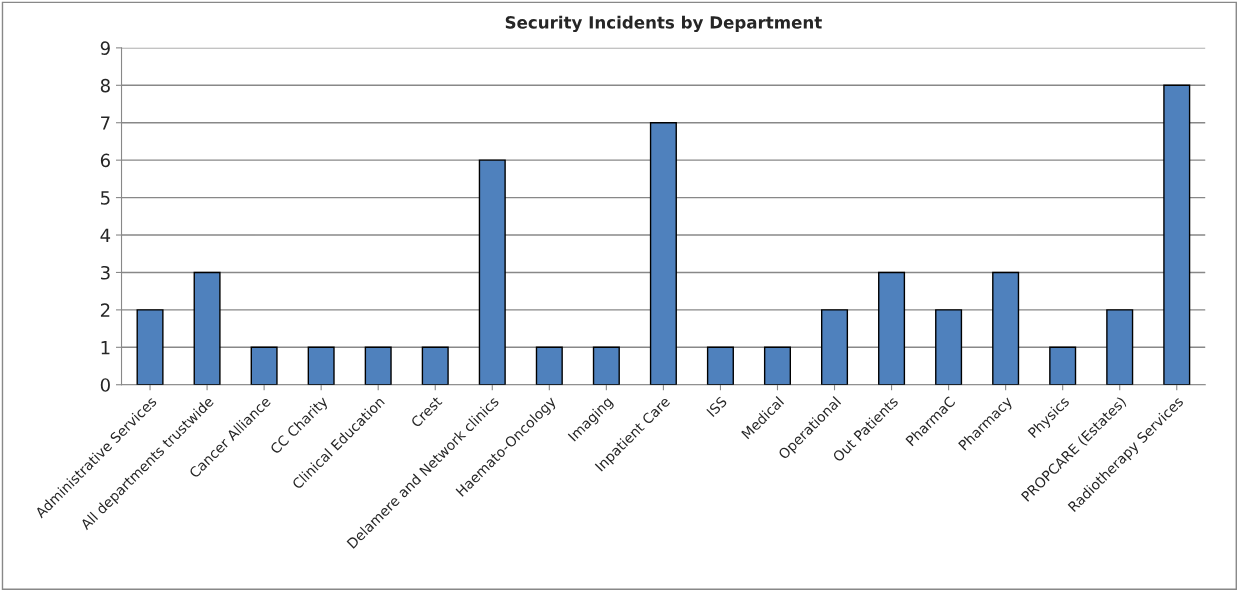 The height and width of the screenshot is (591, 1240). What do you see at coordinates (105, 348) in the screenshot?
I see `y-tick-label: 1` at bounding box center [105, 348].